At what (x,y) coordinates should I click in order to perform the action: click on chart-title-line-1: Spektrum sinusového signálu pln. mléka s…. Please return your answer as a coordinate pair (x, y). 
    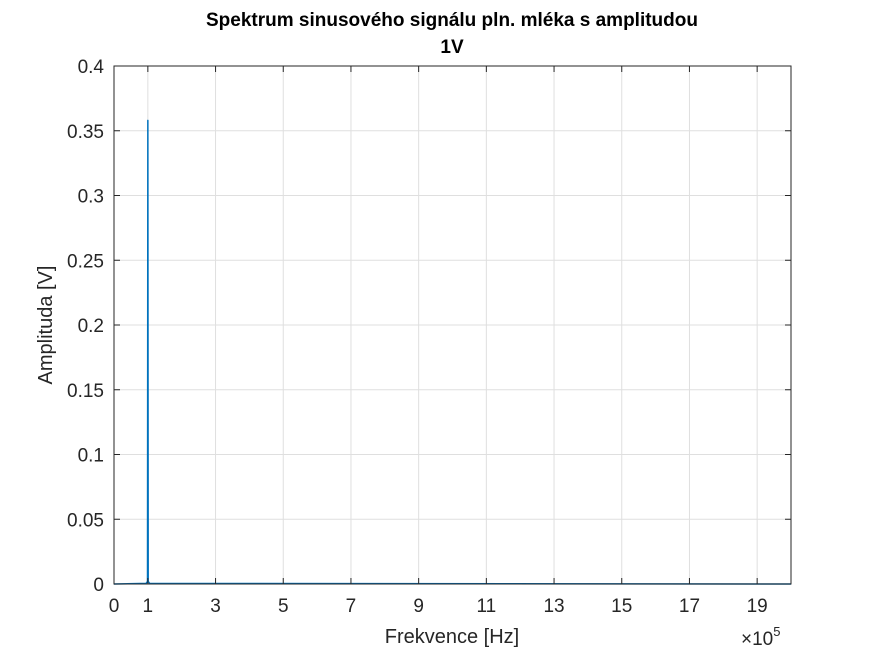
    Looking at the image, I should click on (452, 20).